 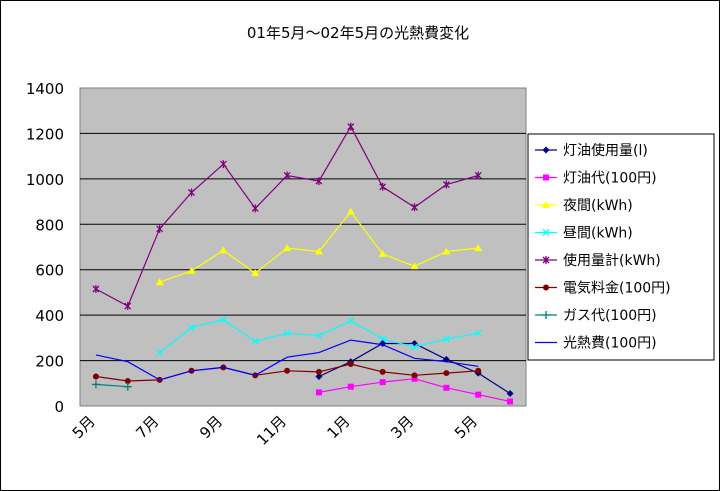 What do you see at coordinates (402, 427) in the screenshot?
I see `x-tick-label: 3月` at bounding box center [402, 427].